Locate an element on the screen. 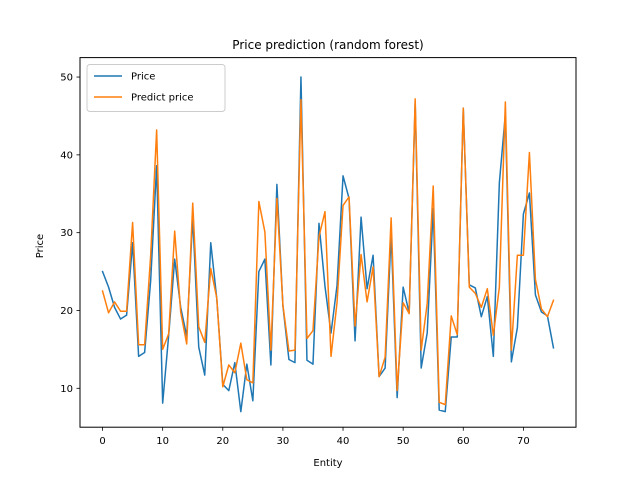  y-tick-label: 40 is located at coordinates (66, 155).